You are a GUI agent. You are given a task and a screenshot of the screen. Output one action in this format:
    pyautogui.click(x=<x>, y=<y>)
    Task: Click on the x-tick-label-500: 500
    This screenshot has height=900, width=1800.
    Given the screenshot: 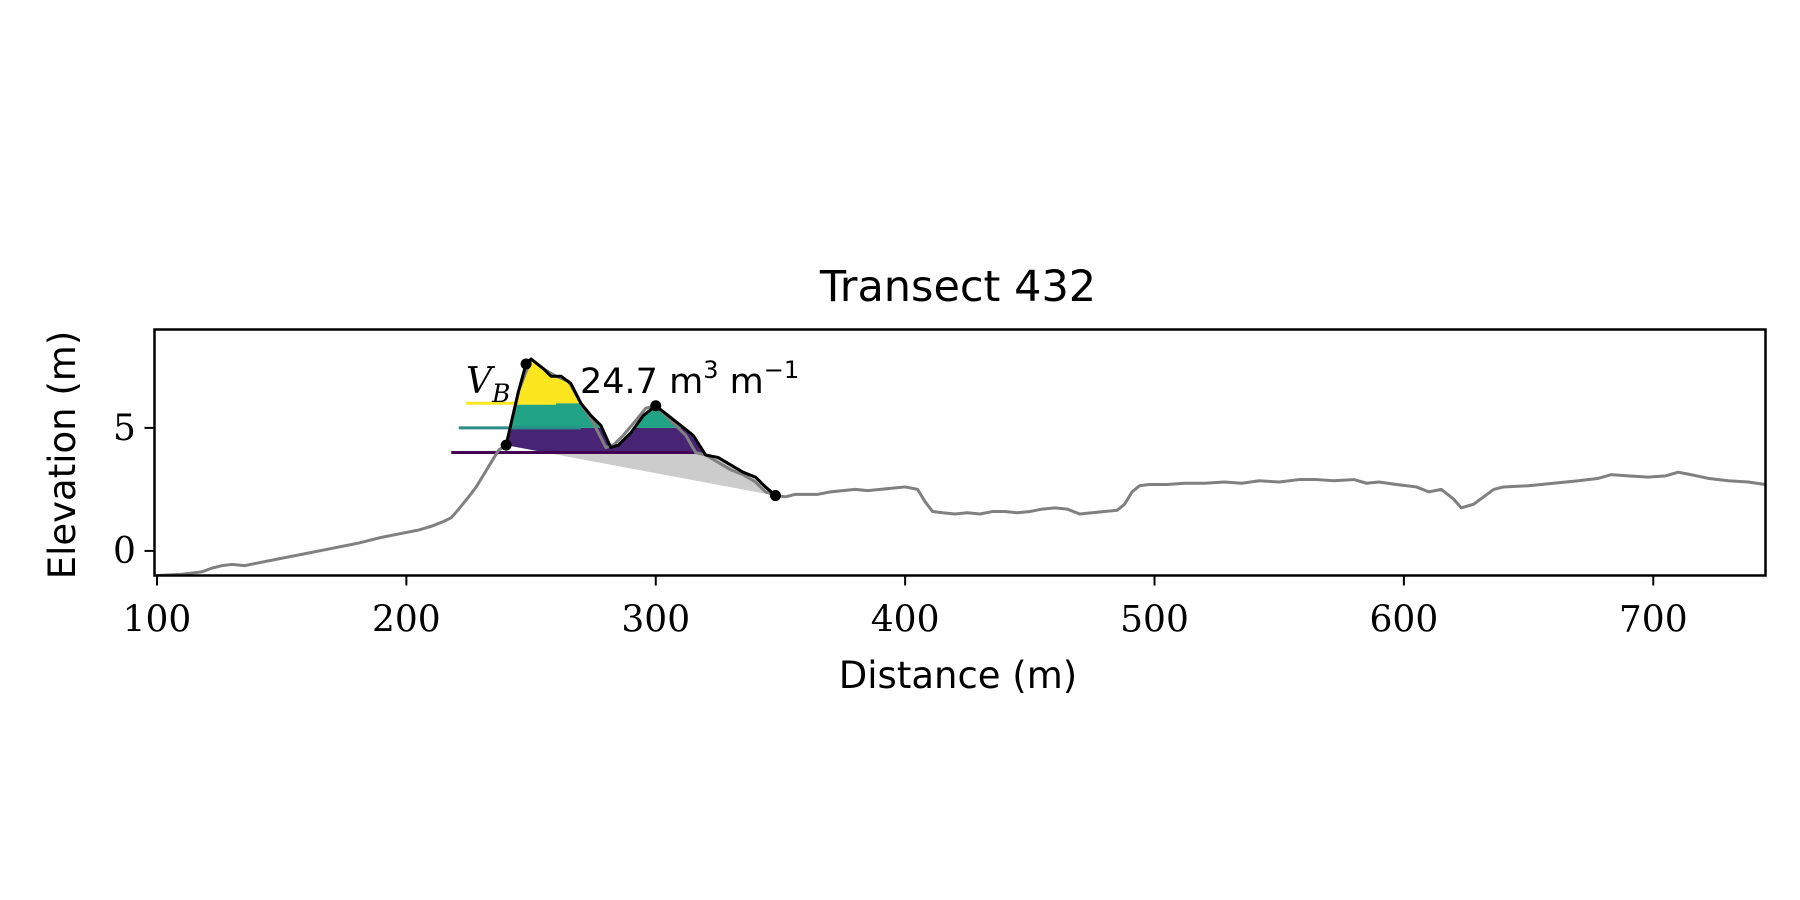 What is the action you would take?
    pyautogui.click(x=1154, y=620)
    